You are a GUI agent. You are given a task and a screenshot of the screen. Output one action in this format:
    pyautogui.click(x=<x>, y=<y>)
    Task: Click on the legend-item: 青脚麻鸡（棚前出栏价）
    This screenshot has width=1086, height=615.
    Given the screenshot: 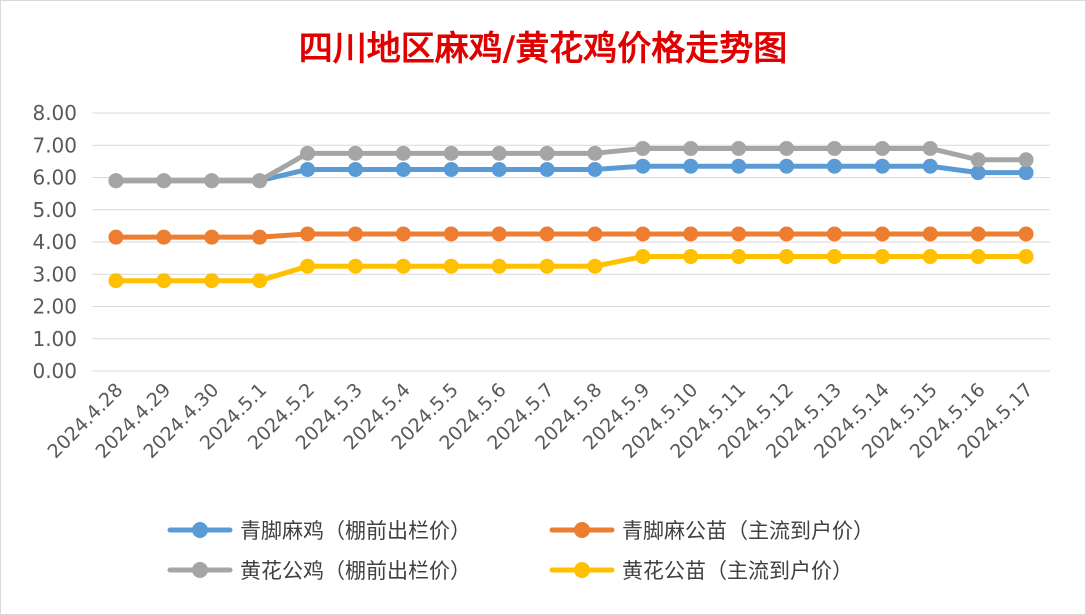 What is the action you would take?
    pyautogui.click(x=319, y=531)
    